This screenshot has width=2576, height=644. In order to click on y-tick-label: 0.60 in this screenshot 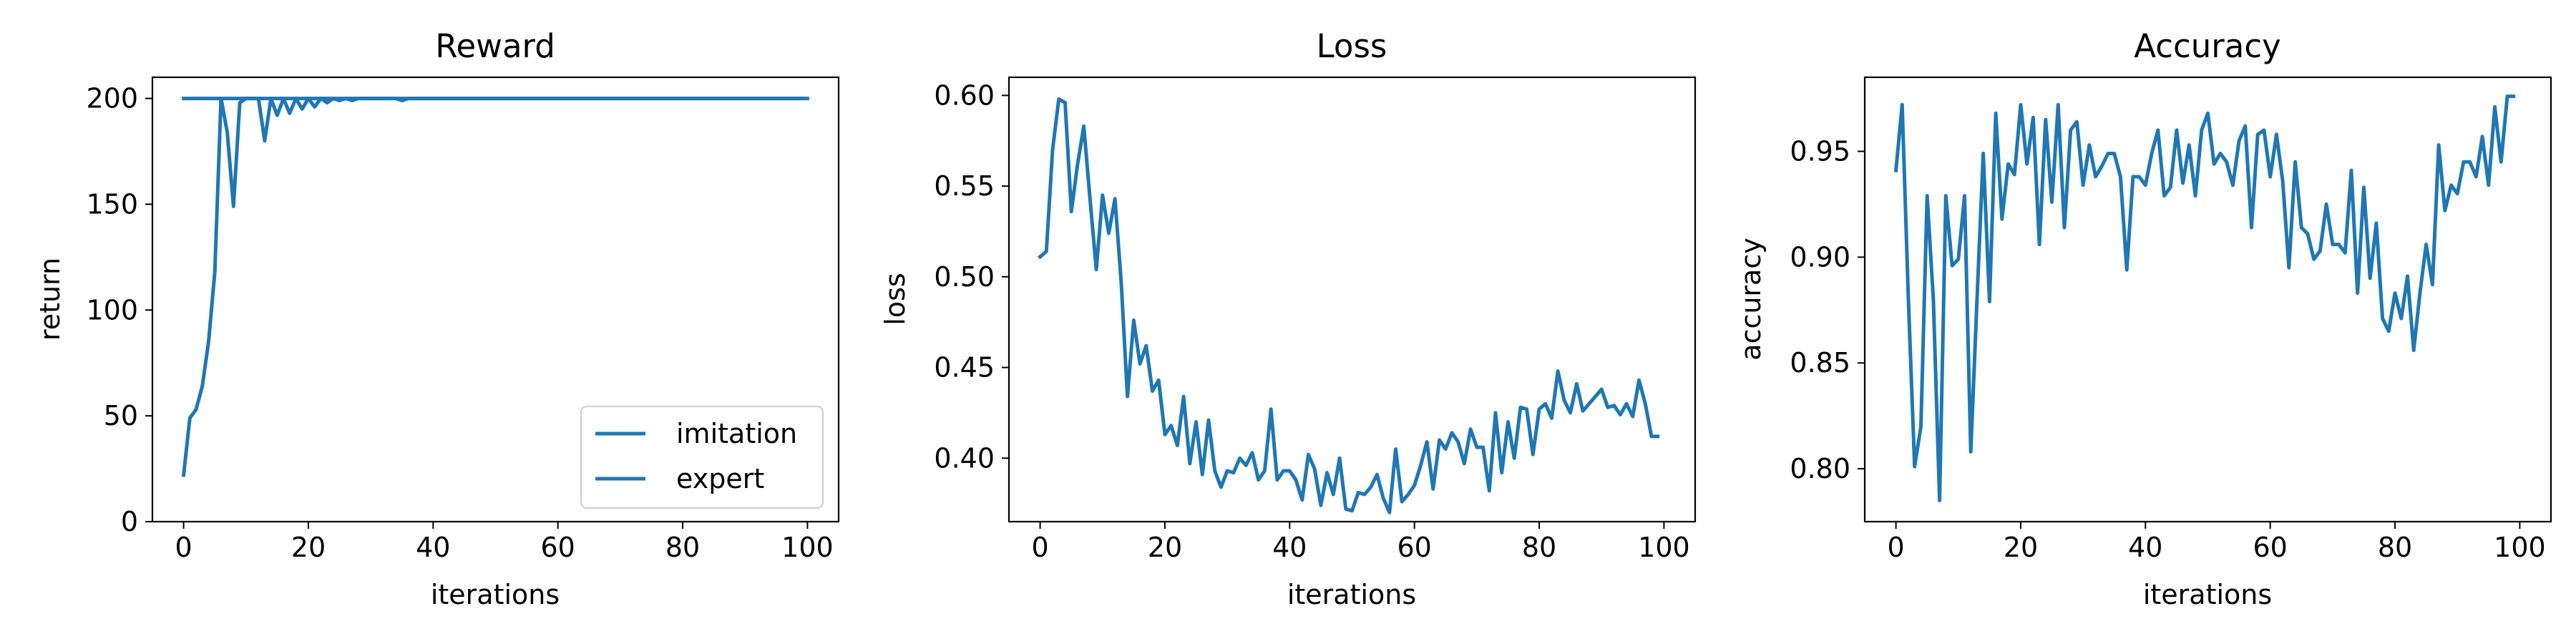, I will do `click(964, 95)`.